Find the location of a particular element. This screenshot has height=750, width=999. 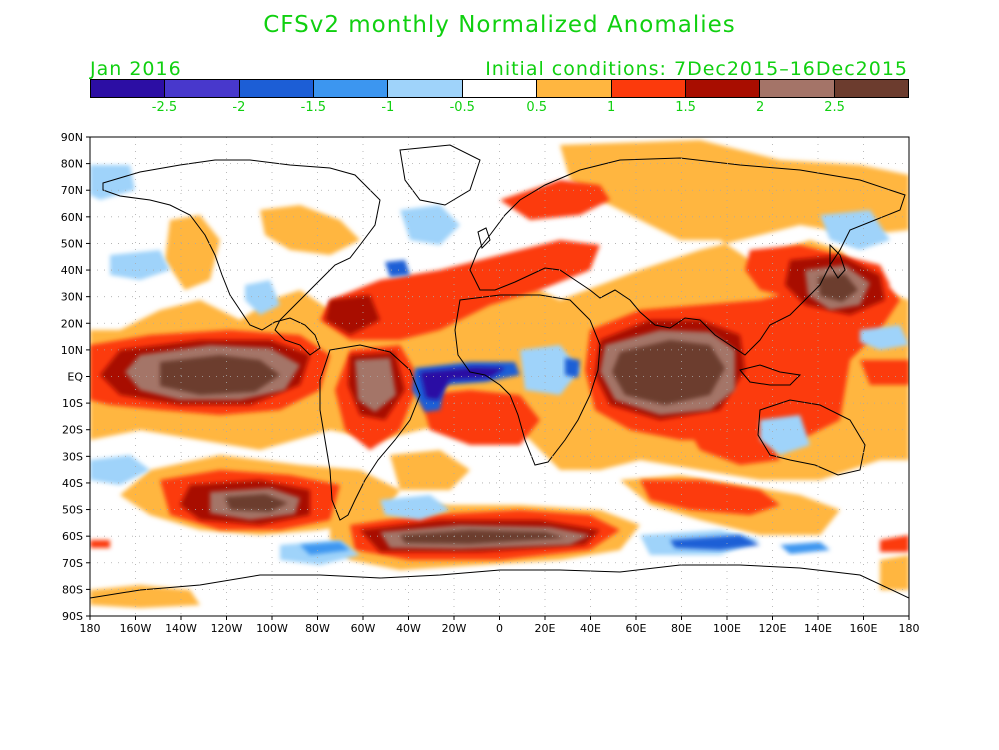

colorbar-label: 1 is located at coordinates (611, 107).